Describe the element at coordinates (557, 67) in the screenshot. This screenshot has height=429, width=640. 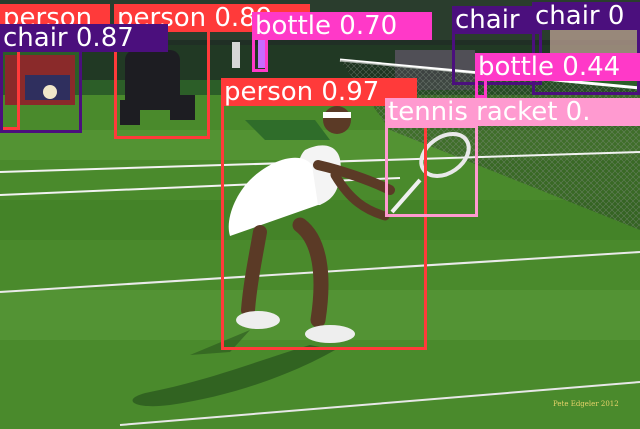
I see `detection-label-bottle-2: bottle 0.44` at that location.